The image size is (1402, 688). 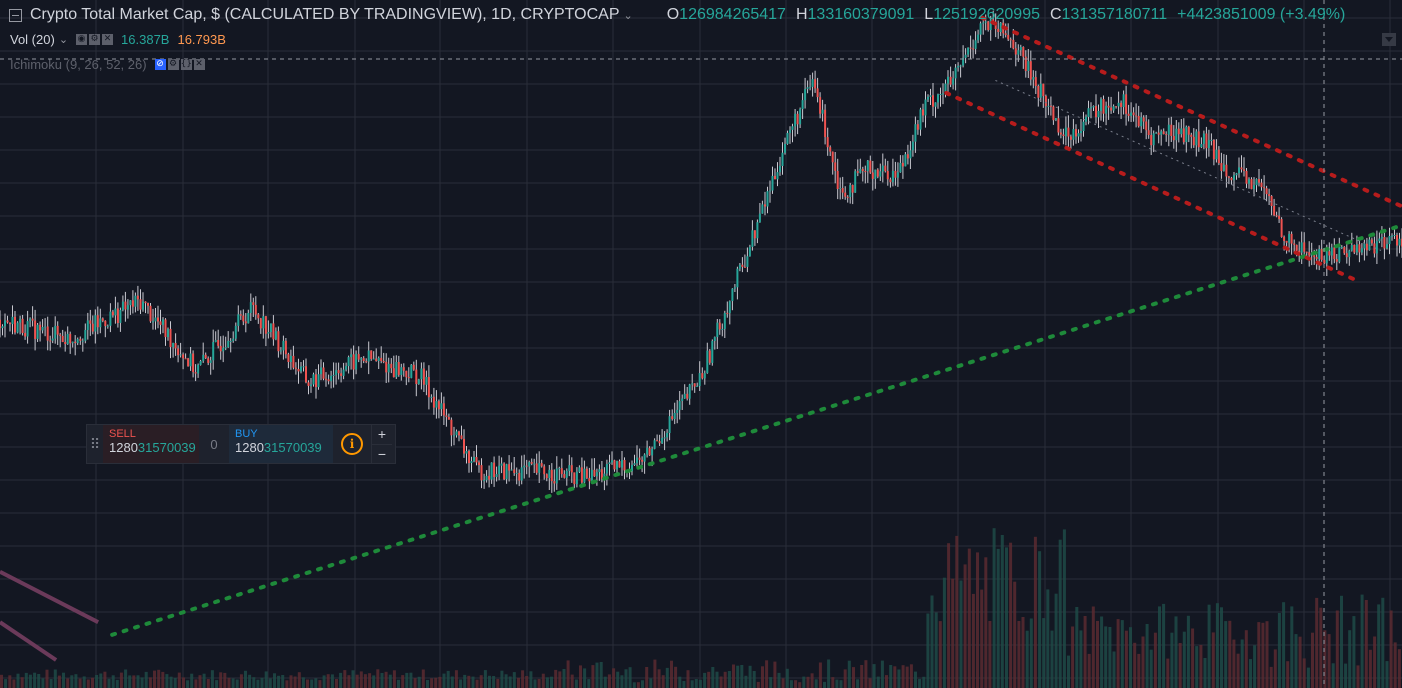 I want to click on drag-handle-icon: ⠿, so click(x=95, y=443).